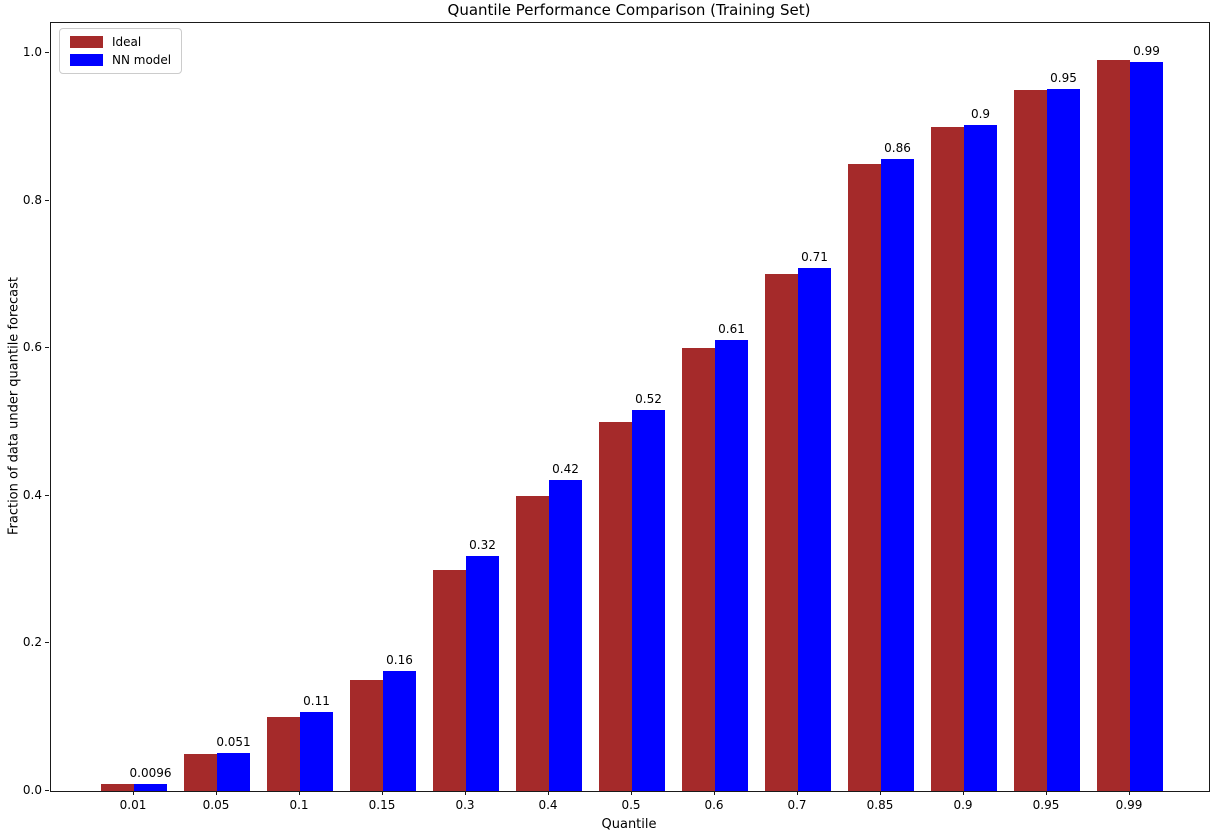 The image size is (1213, 835). I want to click on legend-item-nn-model: NN model, so click(120, 60).